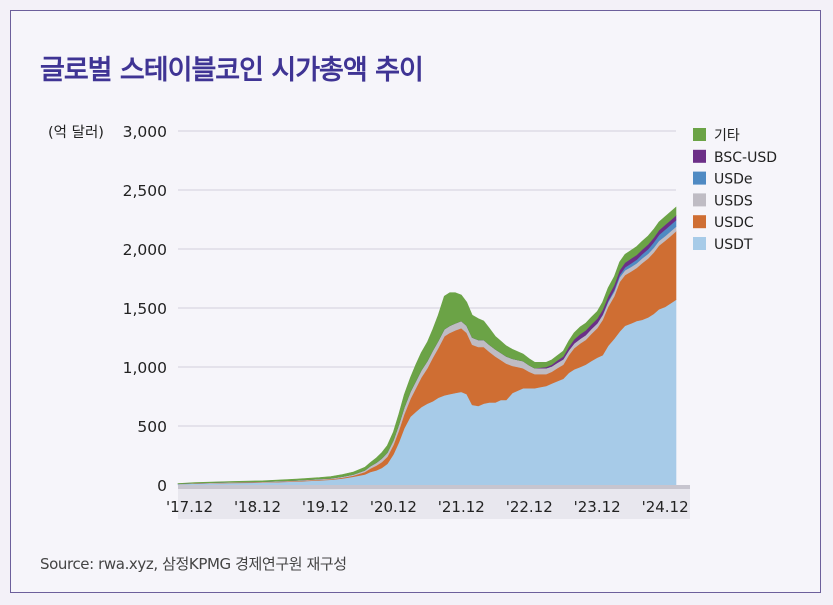 Image resolution: width=833 pixels, height=605 pixels. What do you see at coordinates (393, 507) in the screenshot?
I see `x-tick-label: '20.12` at bounding box center [393, 507].